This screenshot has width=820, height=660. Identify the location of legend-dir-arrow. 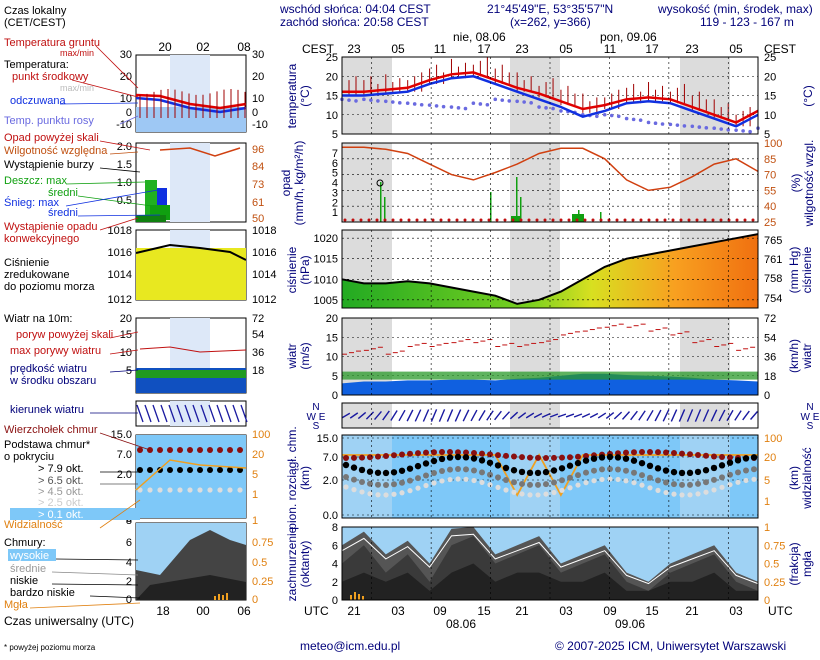
(172, 413).